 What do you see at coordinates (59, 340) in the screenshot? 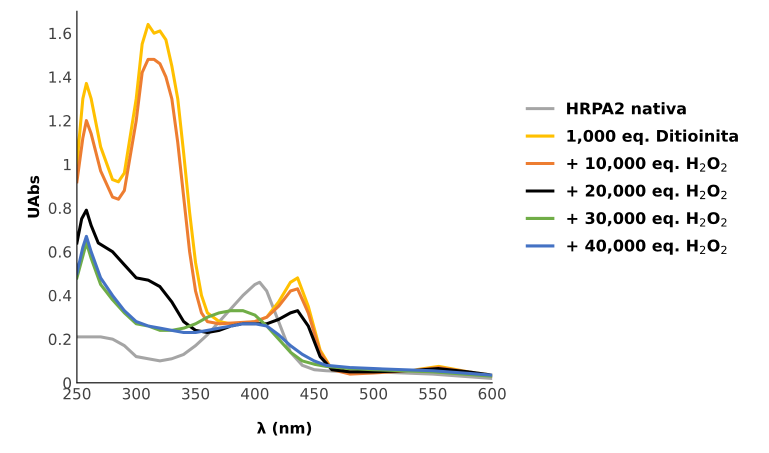
I see `y-tick-label: 0.2` at bounding box center [59, 340].